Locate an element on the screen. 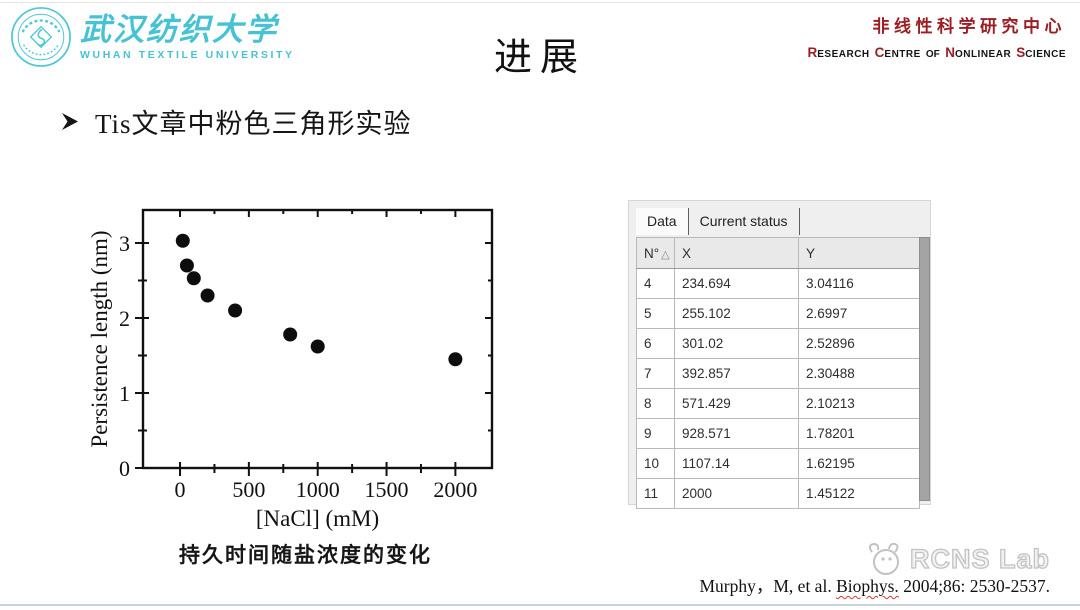 Image resolution: width=1080 pixels, height=610 pixels. table-cell: 392.857 is located at coordinates (736, 373).